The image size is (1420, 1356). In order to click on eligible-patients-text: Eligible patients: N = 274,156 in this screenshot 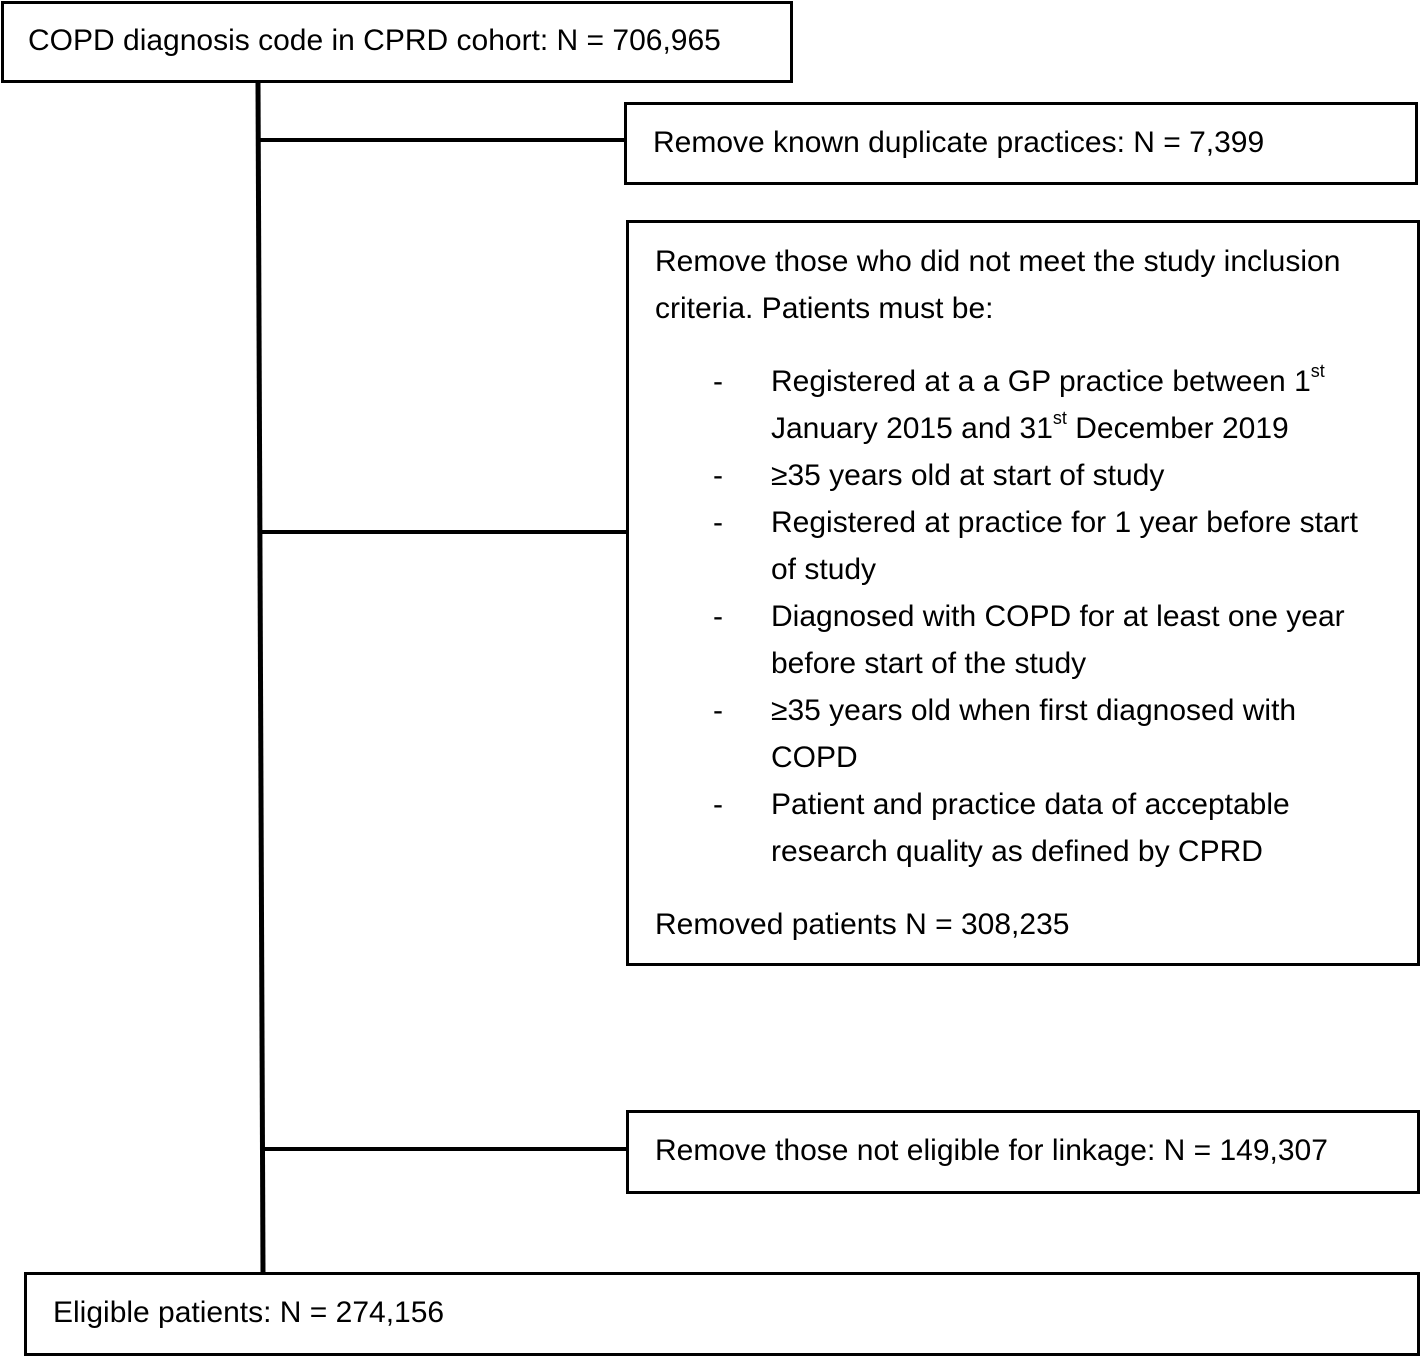, I will do `click(249, 1312)`.